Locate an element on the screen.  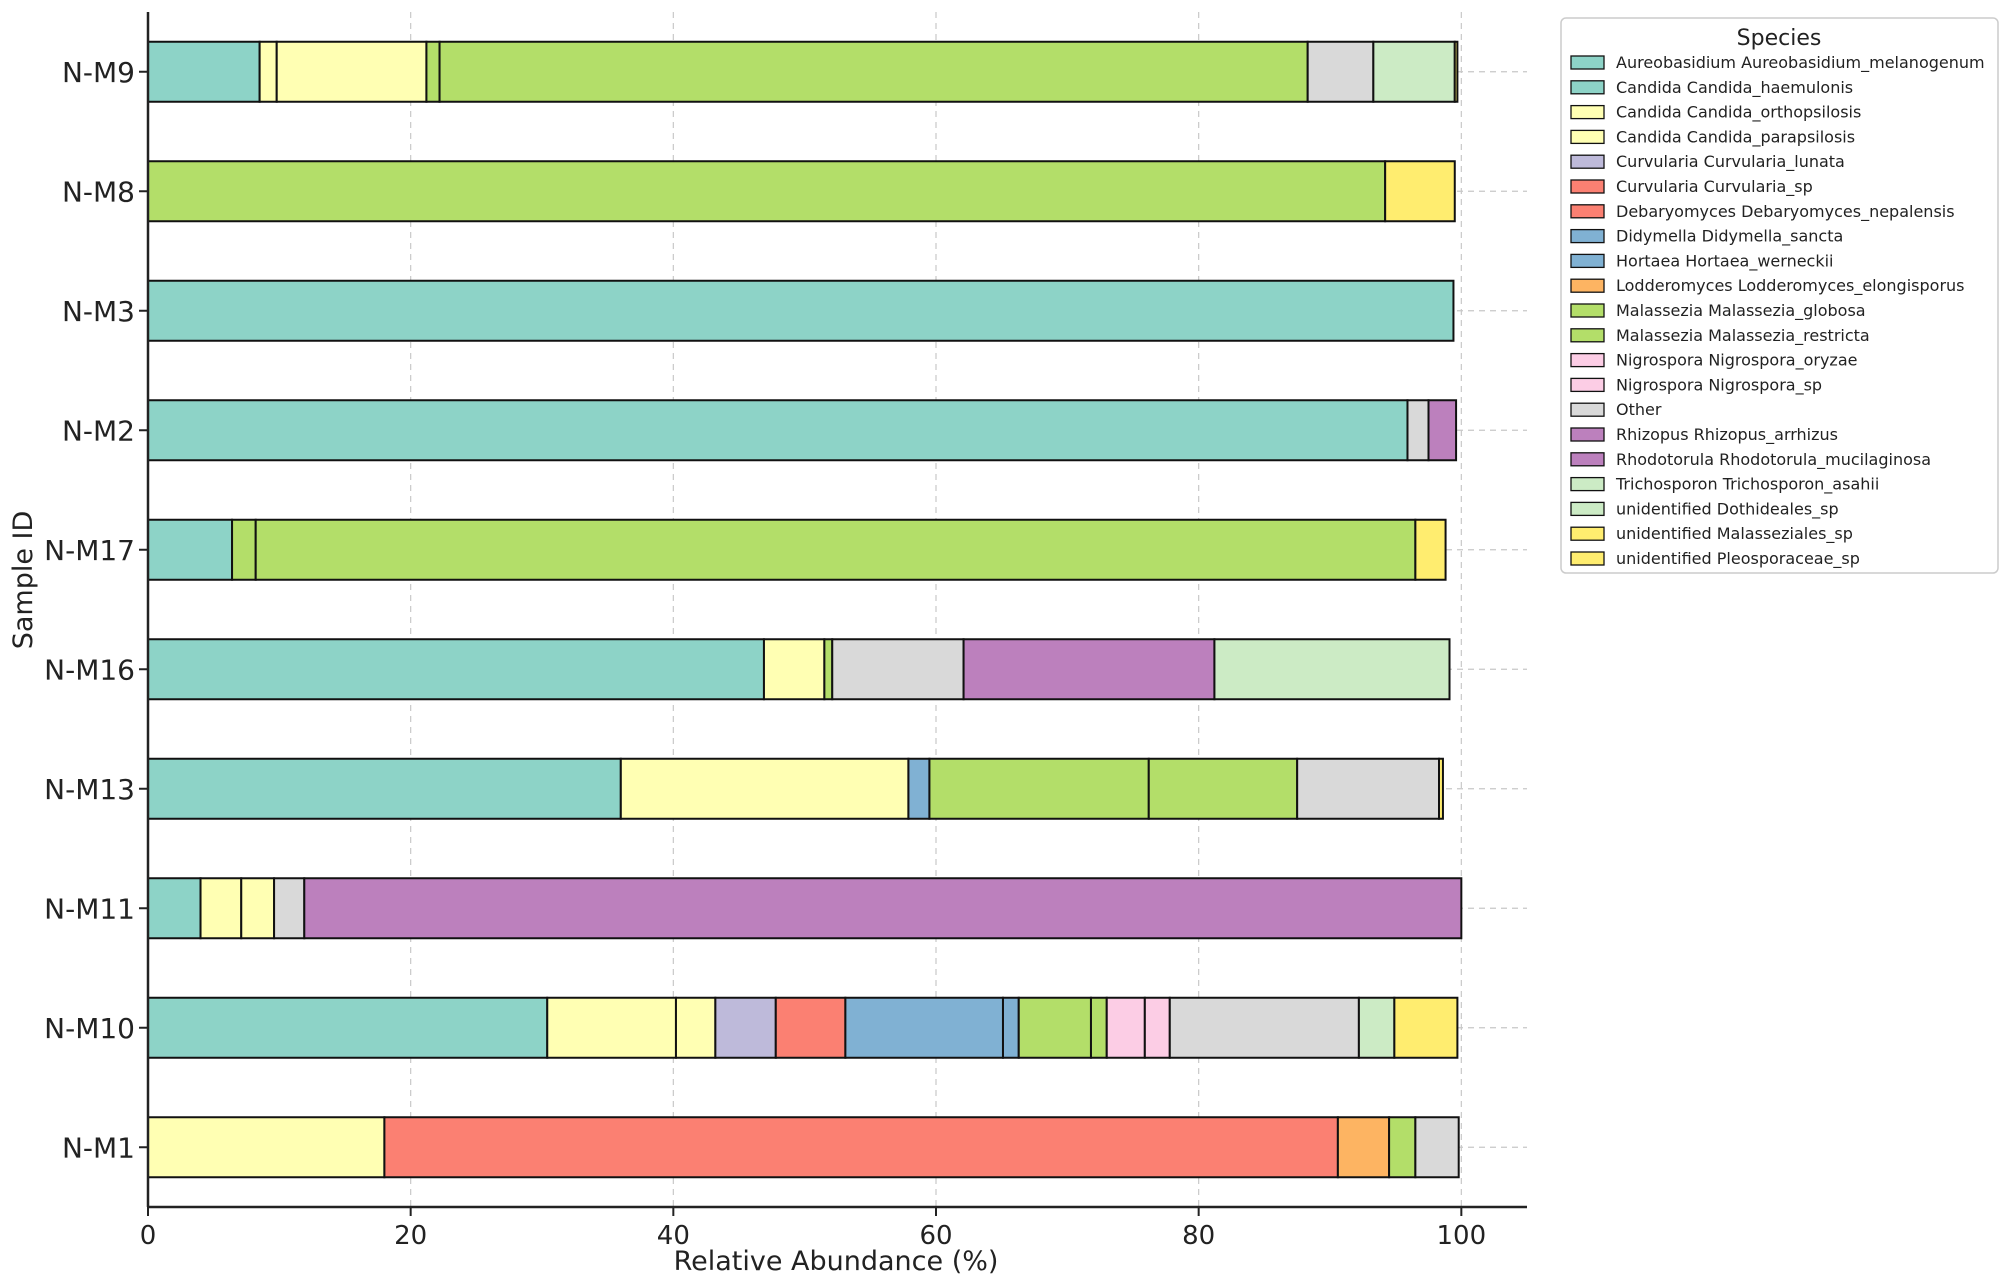
legend-label: Candida Candida_orthopsilosis is located at coordinates (1738, 113).